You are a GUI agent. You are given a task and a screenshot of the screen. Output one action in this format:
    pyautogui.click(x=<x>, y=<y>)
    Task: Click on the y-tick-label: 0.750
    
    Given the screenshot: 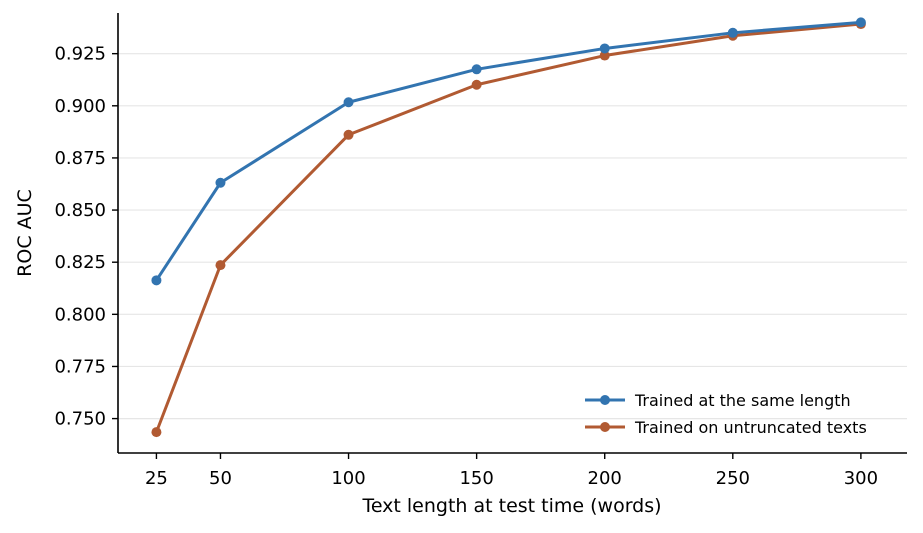 What is the action you would take?
    pyautogui.click(x=80, y=419)
    